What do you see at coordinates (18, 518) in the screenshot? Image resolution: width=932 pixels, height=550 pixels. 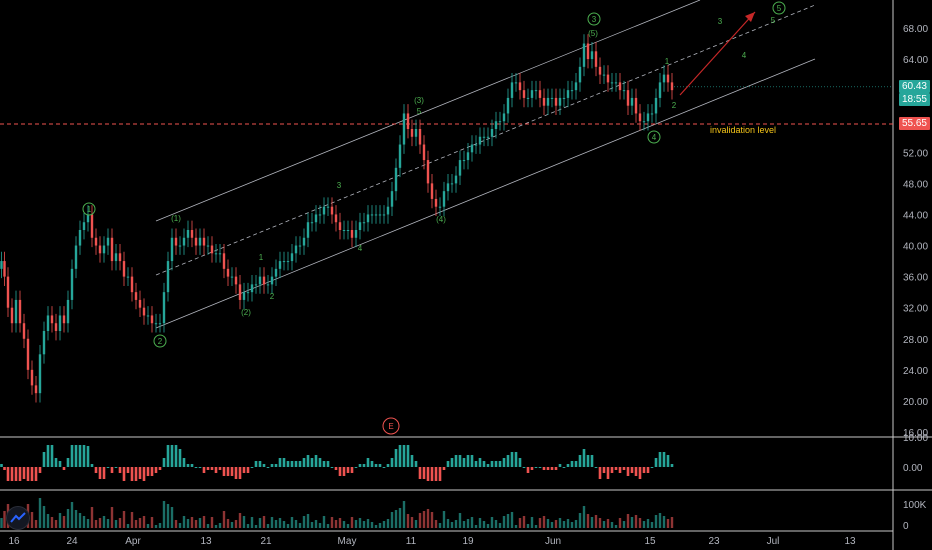 I see `tradingview-logo-icon` at bounding box center [18, 518].